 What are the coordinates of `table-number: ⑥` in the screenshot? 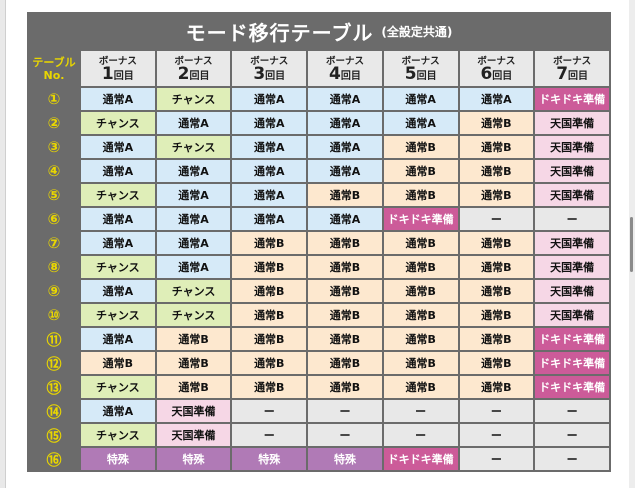 It's located at (54, 219).